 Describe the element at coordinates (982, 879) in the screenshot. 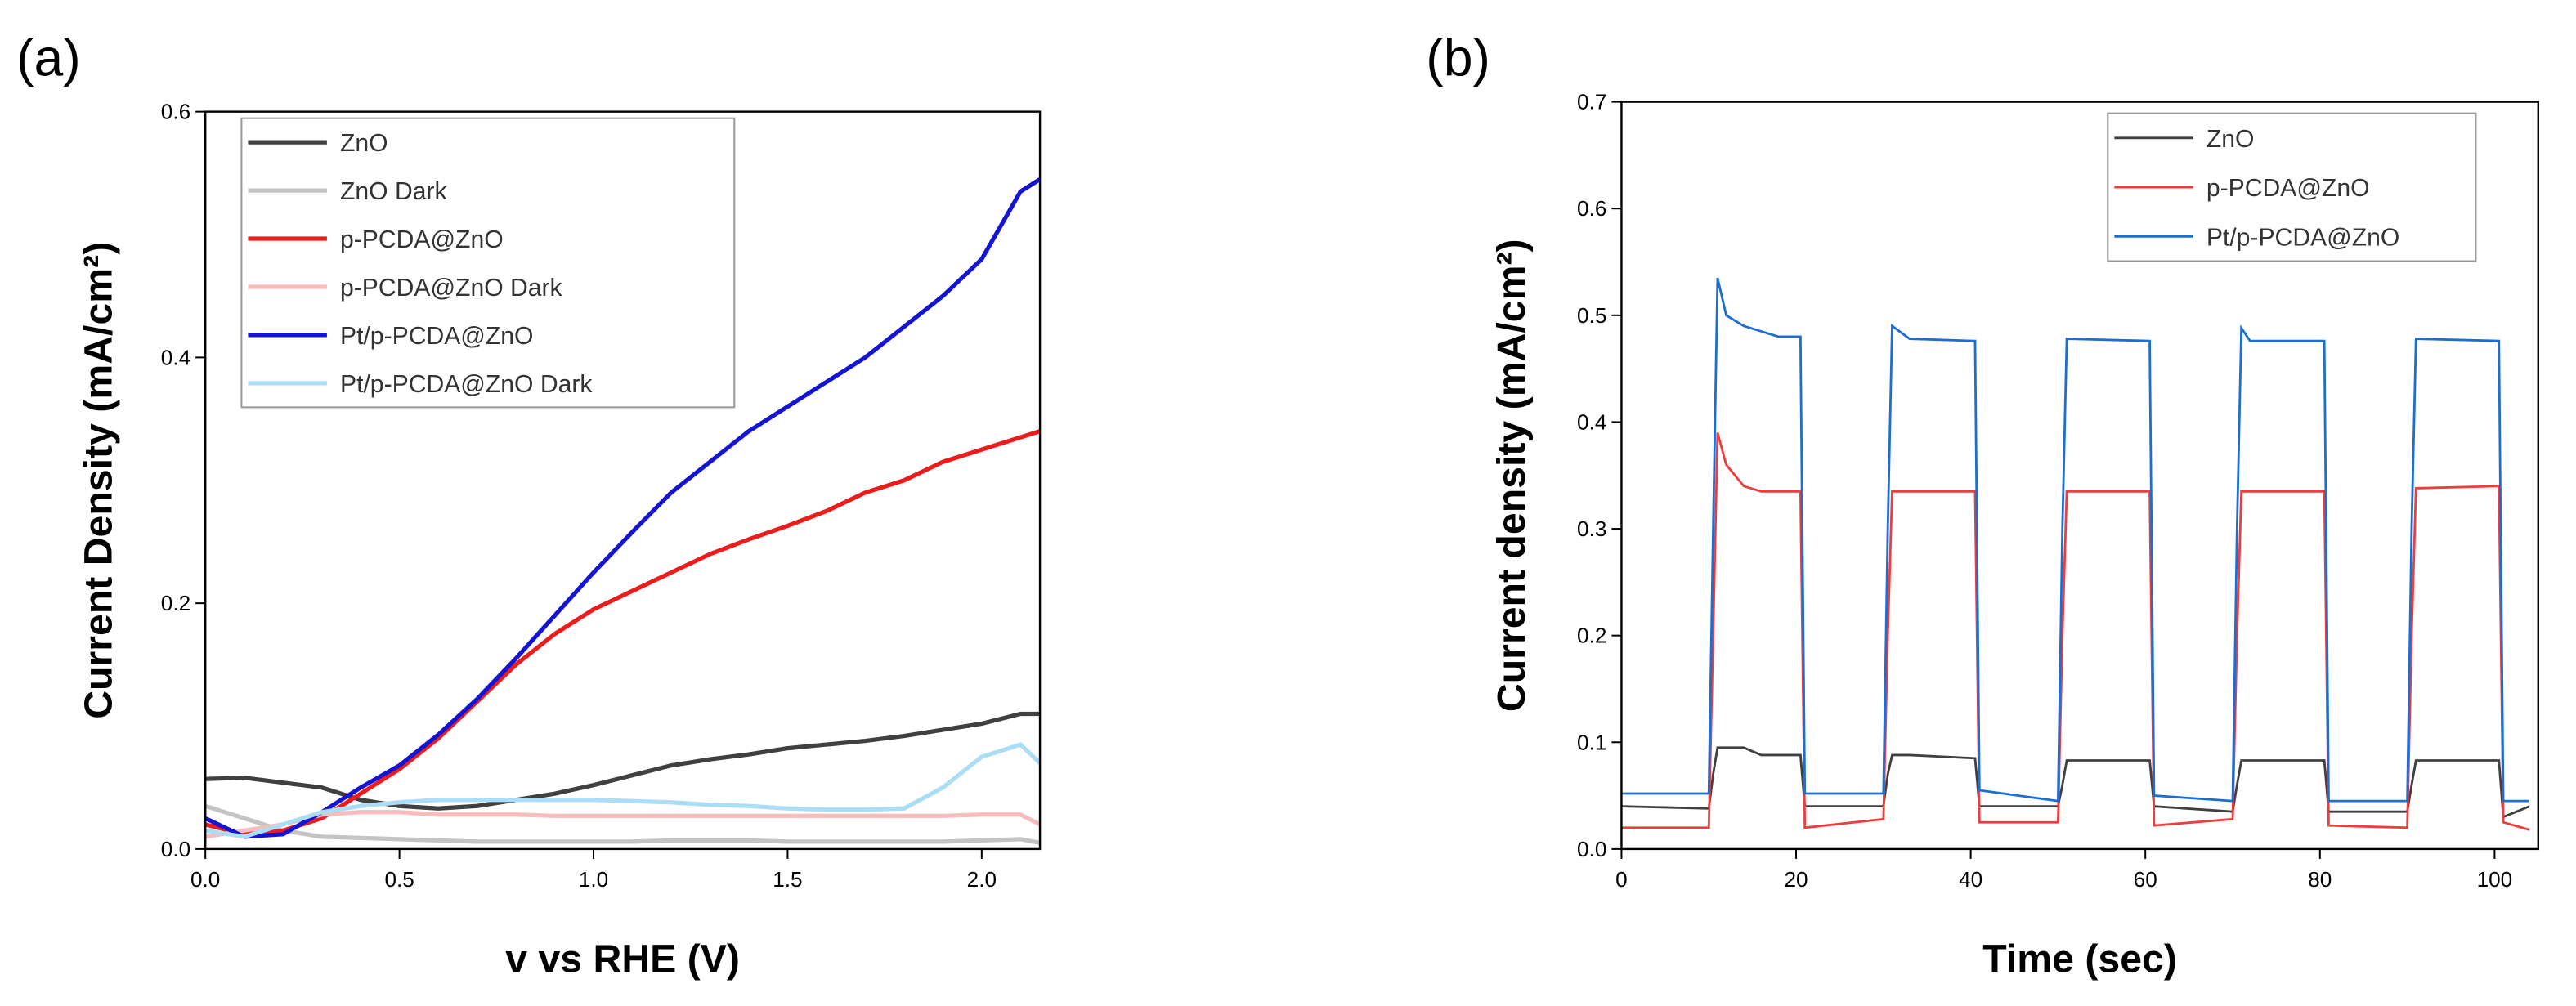

I see `x-tick-label: 2.0` at that location.